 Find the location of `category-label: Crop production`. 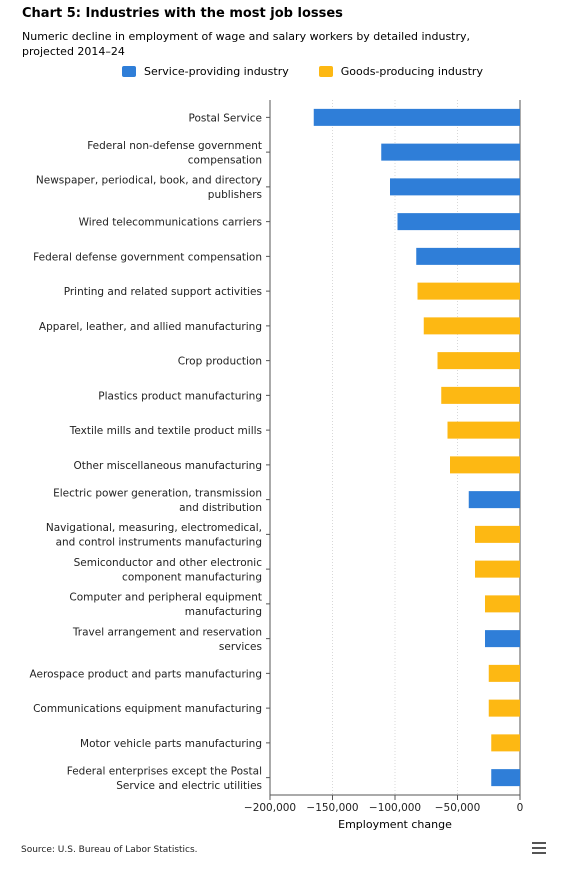

category-label: Crop production is located at coordinates (220, 362).